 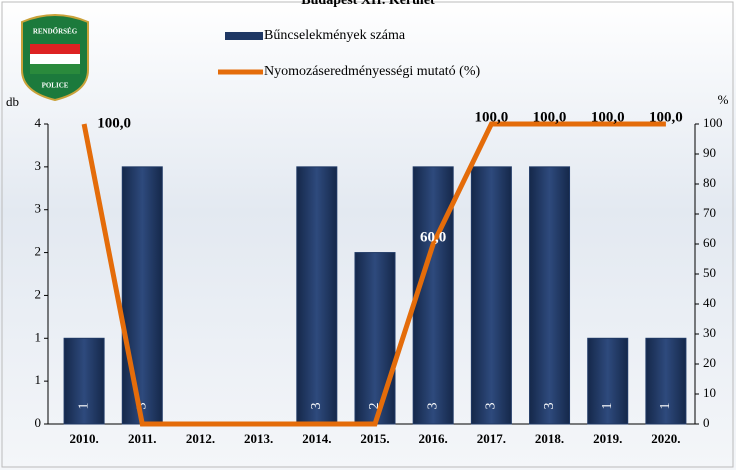 I want to click on y-axis-label: db, so click(x=12, y=101).